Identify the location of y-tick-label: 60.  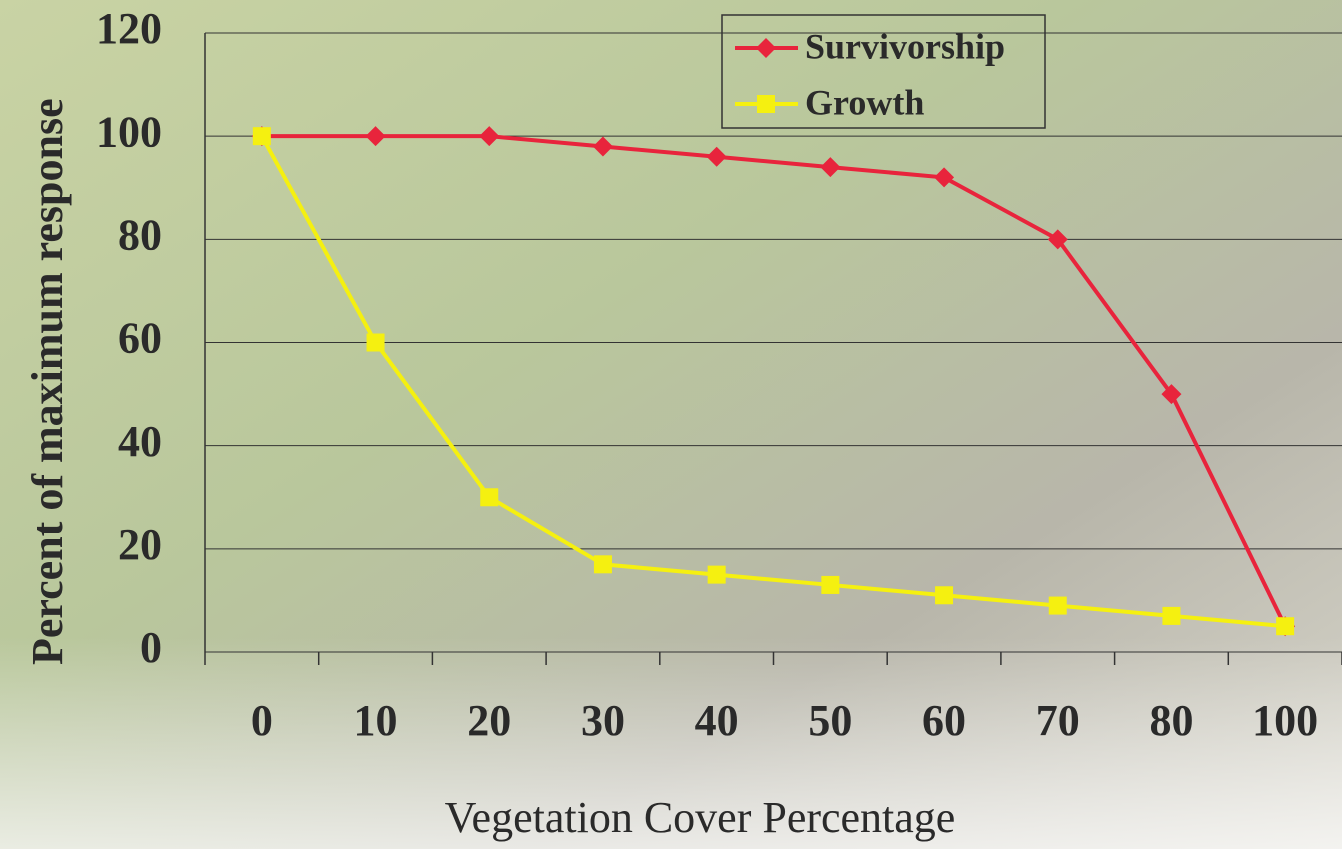
(140, 338).